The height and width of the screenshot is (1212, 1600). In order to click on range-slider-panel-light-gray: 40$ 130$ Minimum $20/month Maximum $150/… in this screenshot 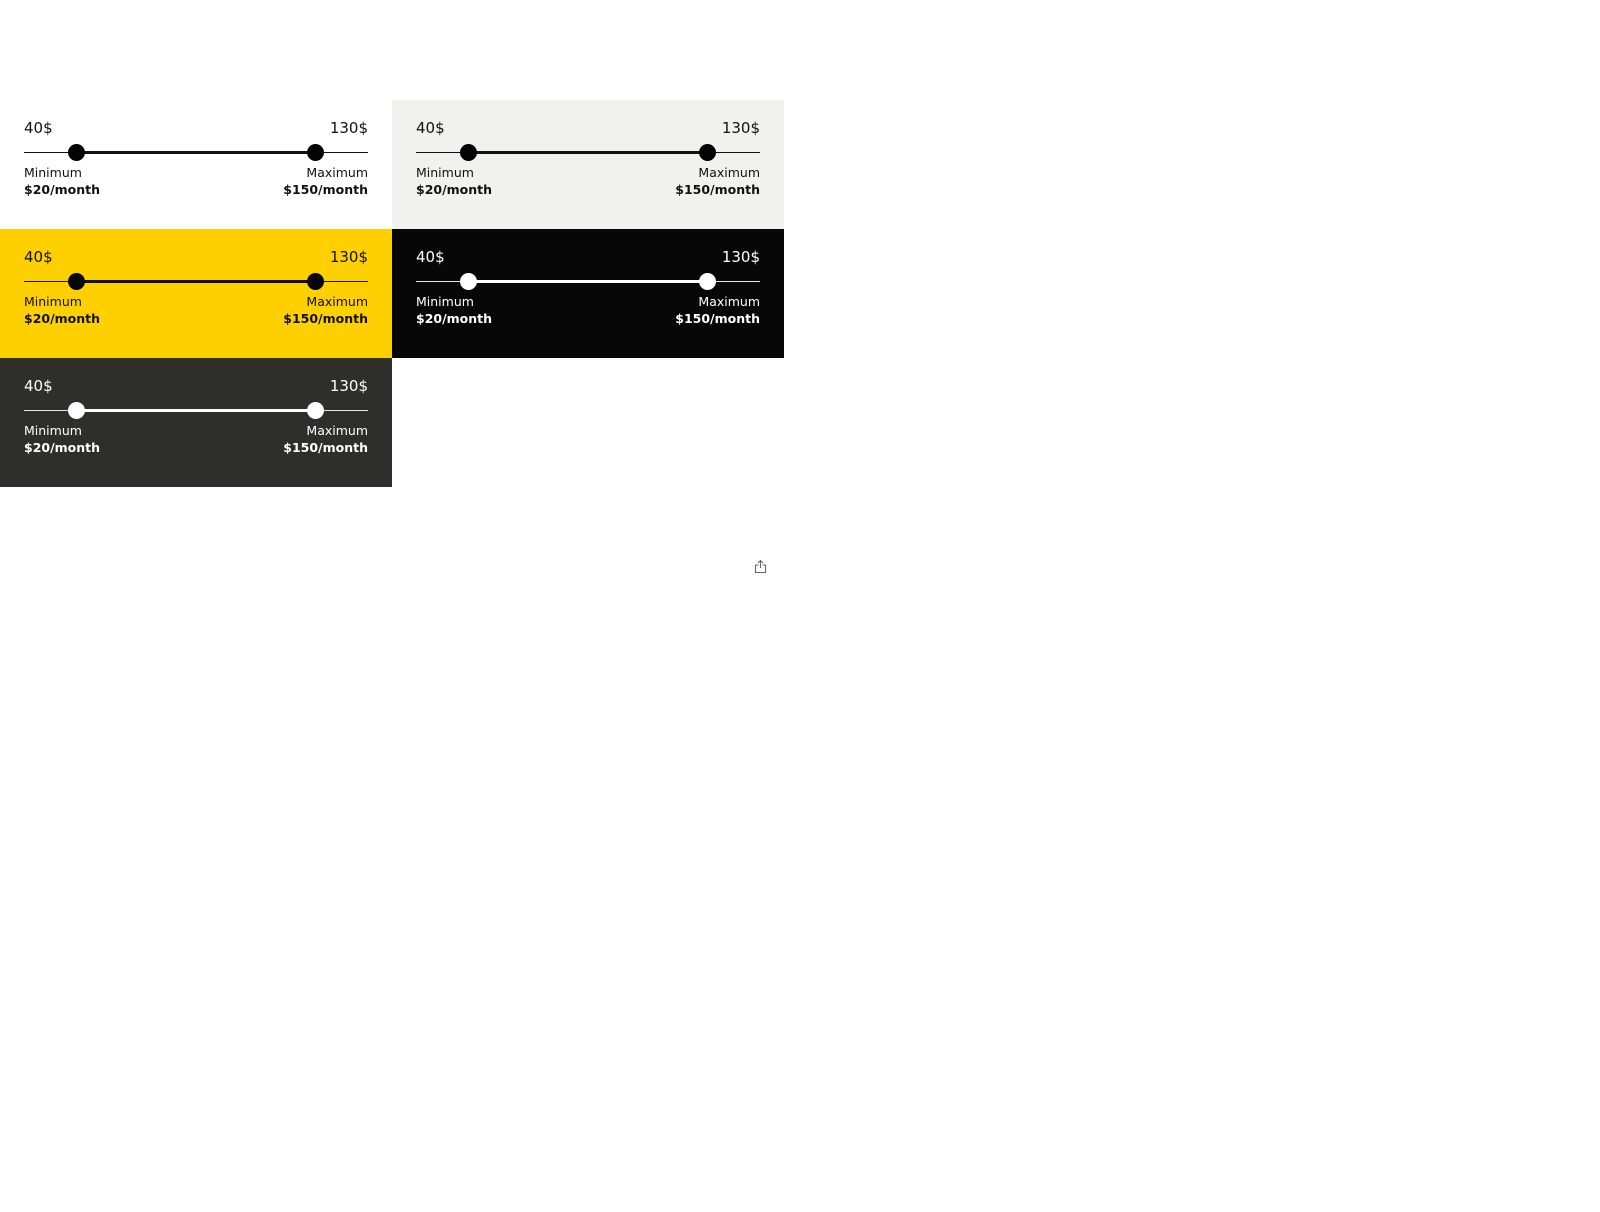, I will do `click(588, 164)`.